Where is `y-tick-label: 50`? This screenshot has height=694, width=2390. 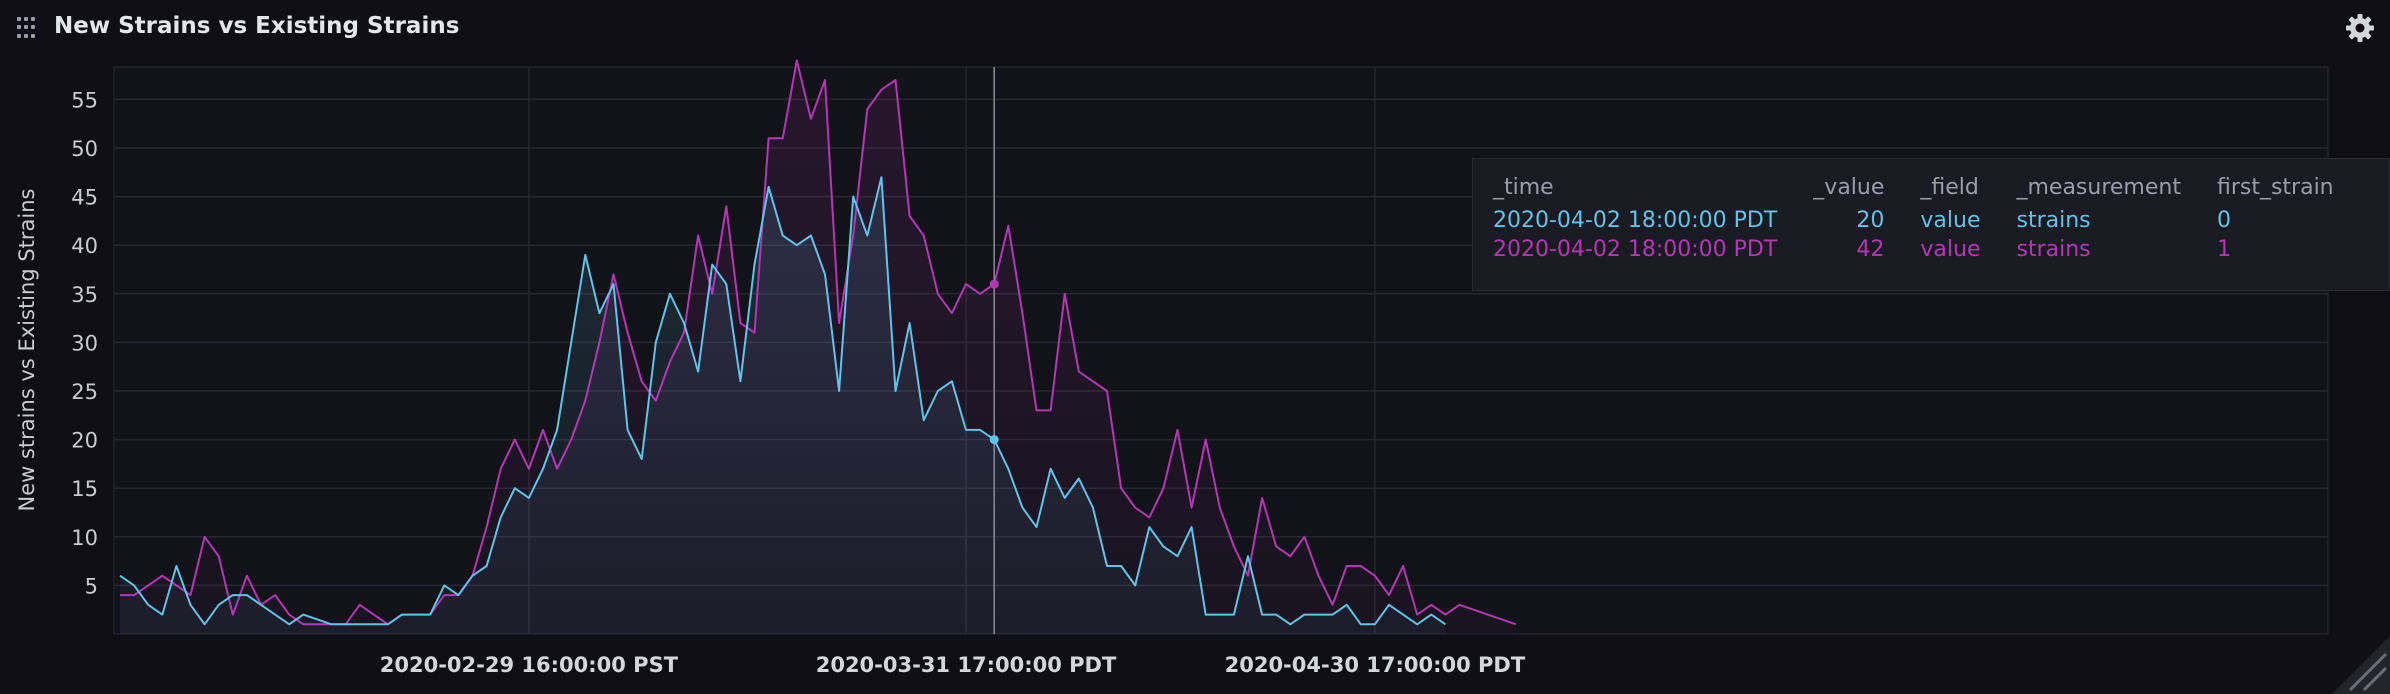 y-tick-label: 50 is located at coordinates (84, 149).